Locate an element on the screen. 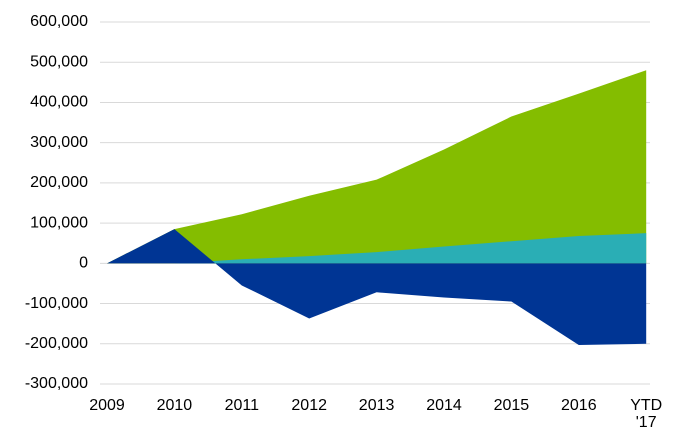  x-tick-label: YTD '17 is located at coordinates (646, 414).